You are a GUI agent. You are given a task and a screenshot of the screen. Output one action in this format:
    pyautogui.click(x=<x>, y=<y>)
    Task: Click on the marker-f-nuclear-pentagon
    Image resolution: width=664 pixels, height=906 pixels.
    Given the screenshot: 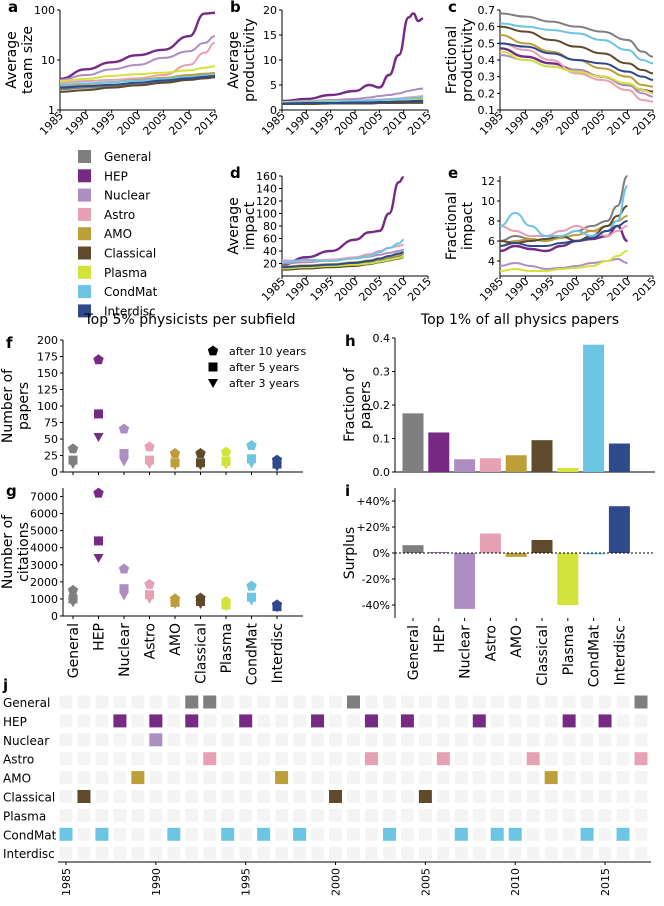 What is the action you would take?
    pyautogui.click(x=124, y=428)
    